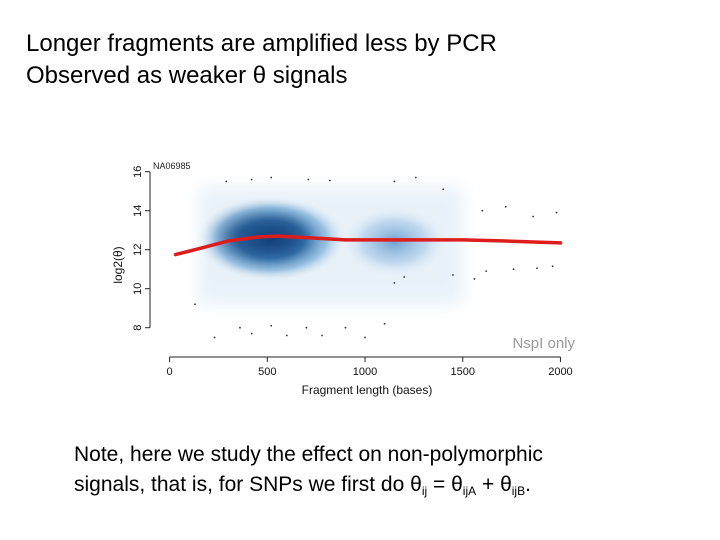 This screenshot has width=720, height=540. I want to click on x-tick-label: 500, so click(267, 372).